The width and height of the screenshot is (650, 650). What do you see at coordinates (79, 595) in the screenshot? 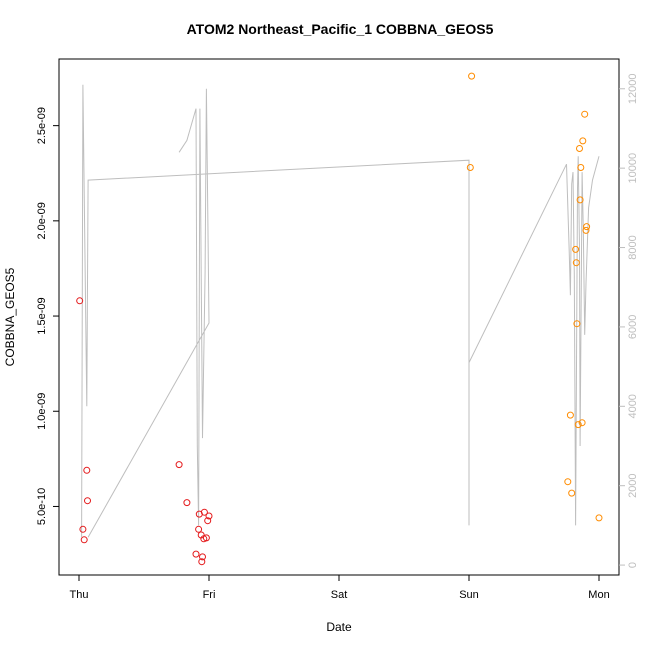
I see `x-tick-label: Thu` at bounding box center [79, 595].